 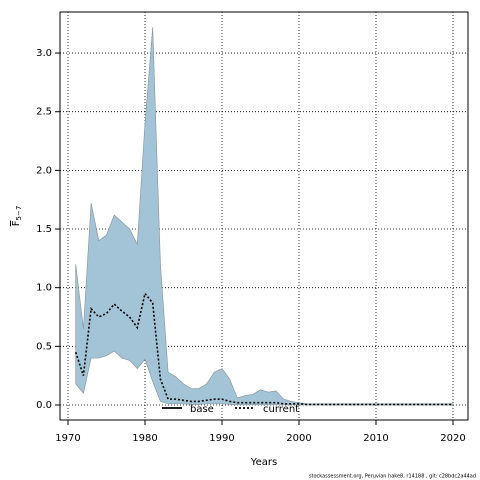 What do you see at coordinates (16, 223) in the screenshot?
I see `y-label-main: F` at bounding box center [16, 223].